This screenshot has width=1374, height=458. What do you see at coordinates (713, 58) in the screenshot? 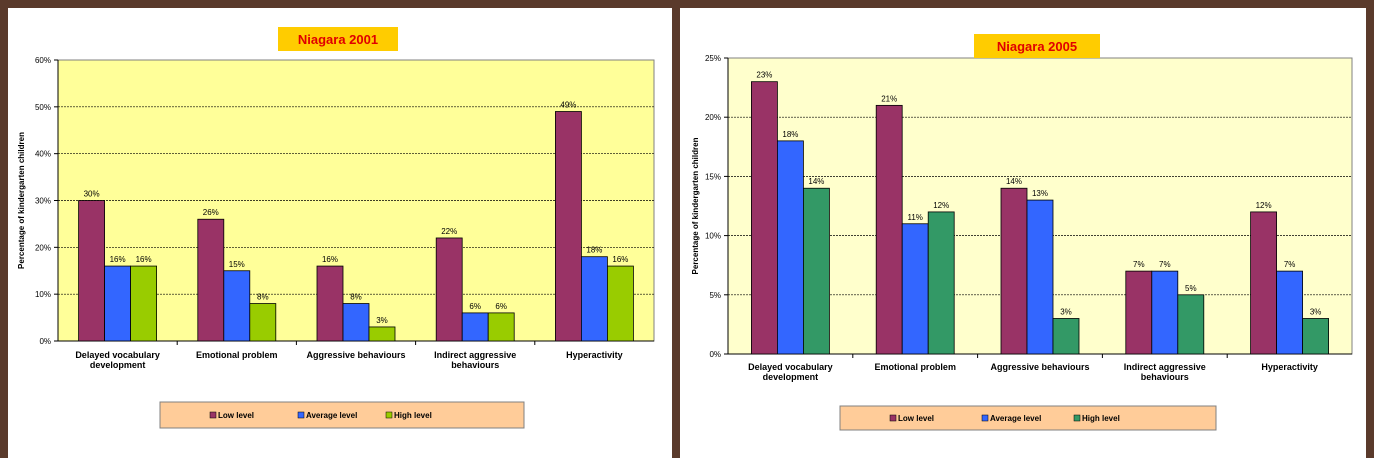
I see `y-tick-label: 25%` at bounding box center [713, 58].